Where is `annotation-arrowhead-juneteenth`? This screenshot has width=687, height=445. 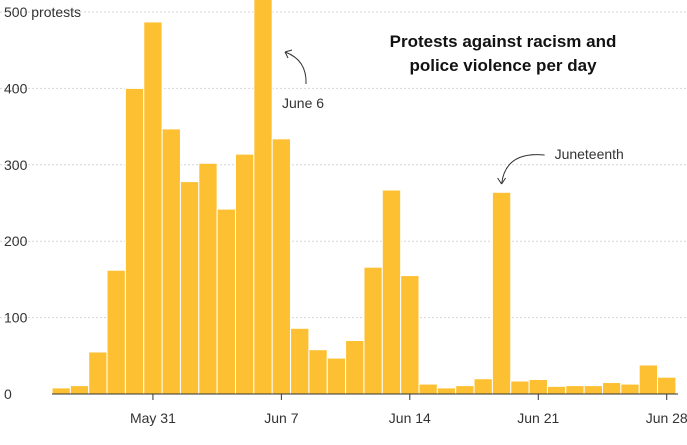 annotation-arrowhead-juneteenth is located at coordinates (501, 181).